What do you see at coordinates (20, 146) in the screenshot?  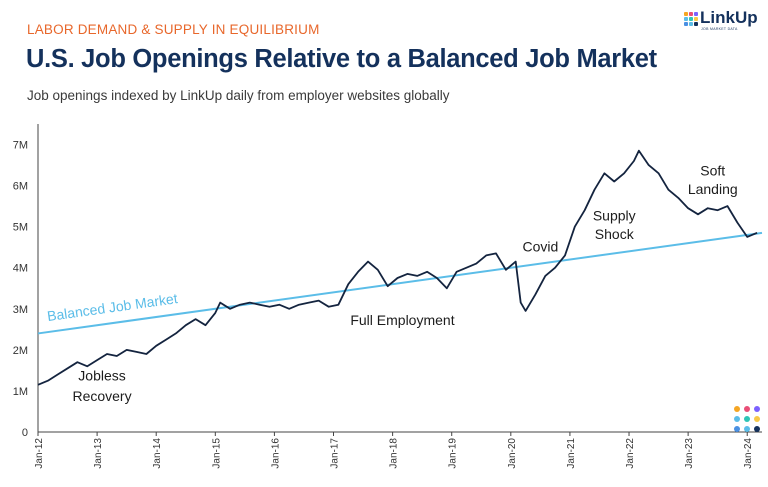 I see `y-tick-label: 7M` at bounding box center [20, 146].